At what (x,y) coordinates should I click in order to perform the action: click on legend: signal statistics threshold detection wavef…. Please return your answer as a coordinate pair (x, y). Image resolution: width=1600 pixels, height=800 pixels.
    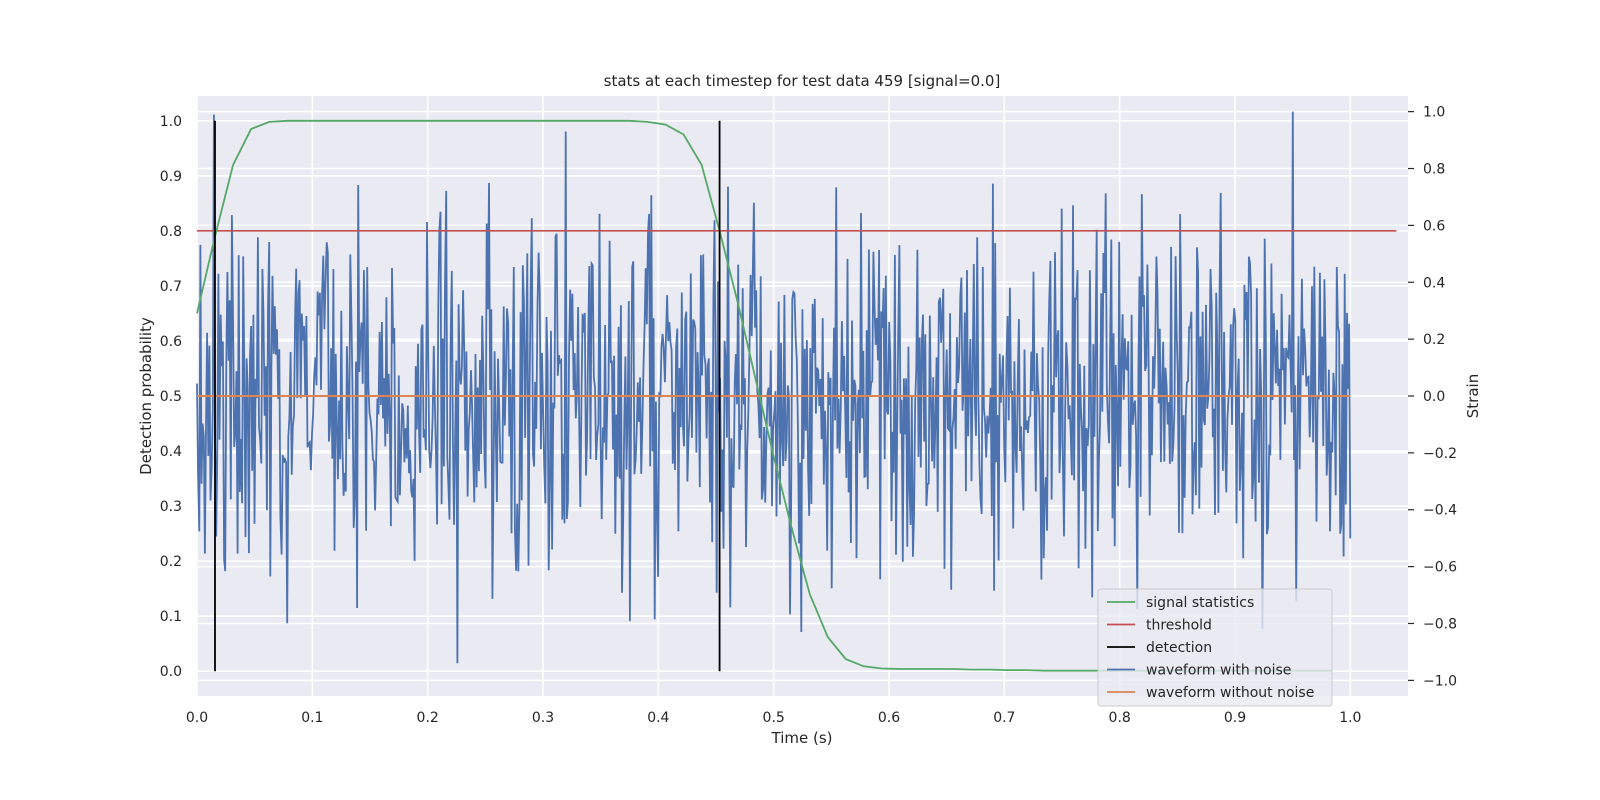
    Looking at the image, I should click on (1215, 647).